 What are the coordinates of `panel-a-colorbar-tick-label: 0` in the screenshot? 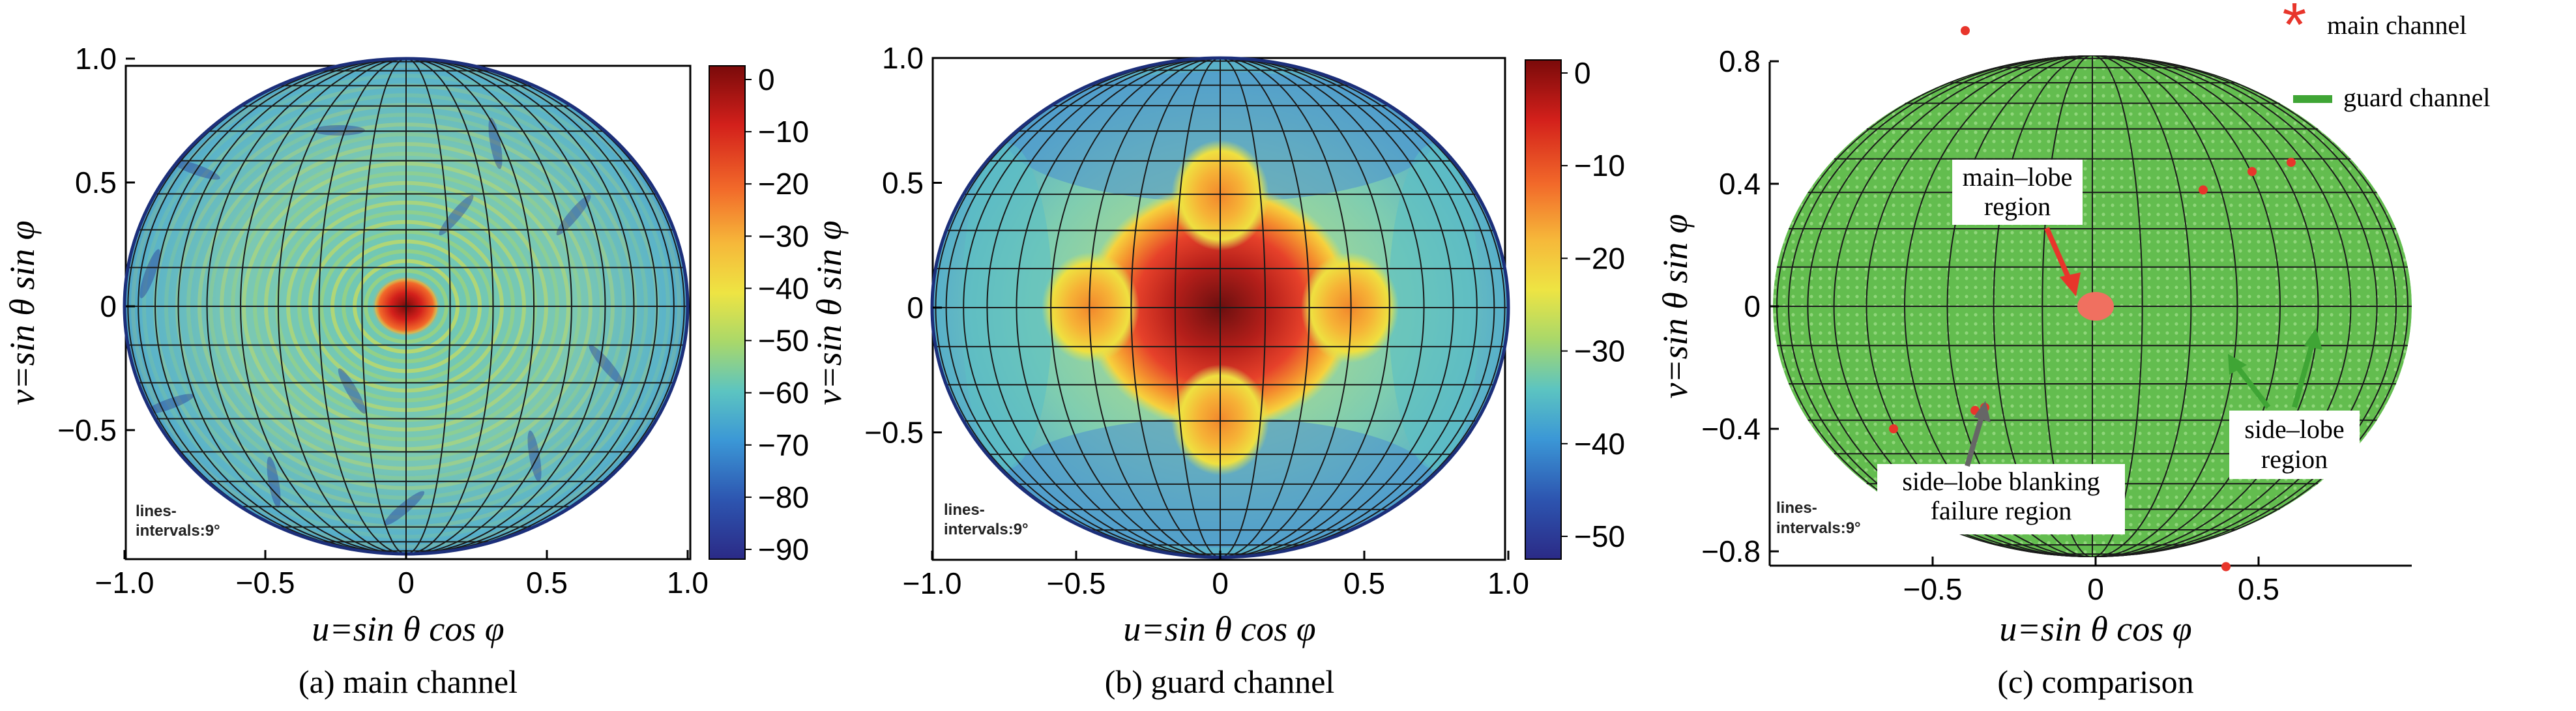 It's located at (766, 79).